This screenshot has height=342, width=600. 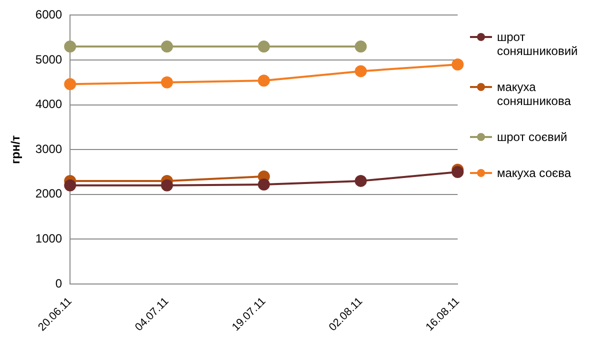 What do you see at coordinates (534, 173) in the screenshot?
I see `legend-label: макуха соєва` at bounding box center [534, 173].